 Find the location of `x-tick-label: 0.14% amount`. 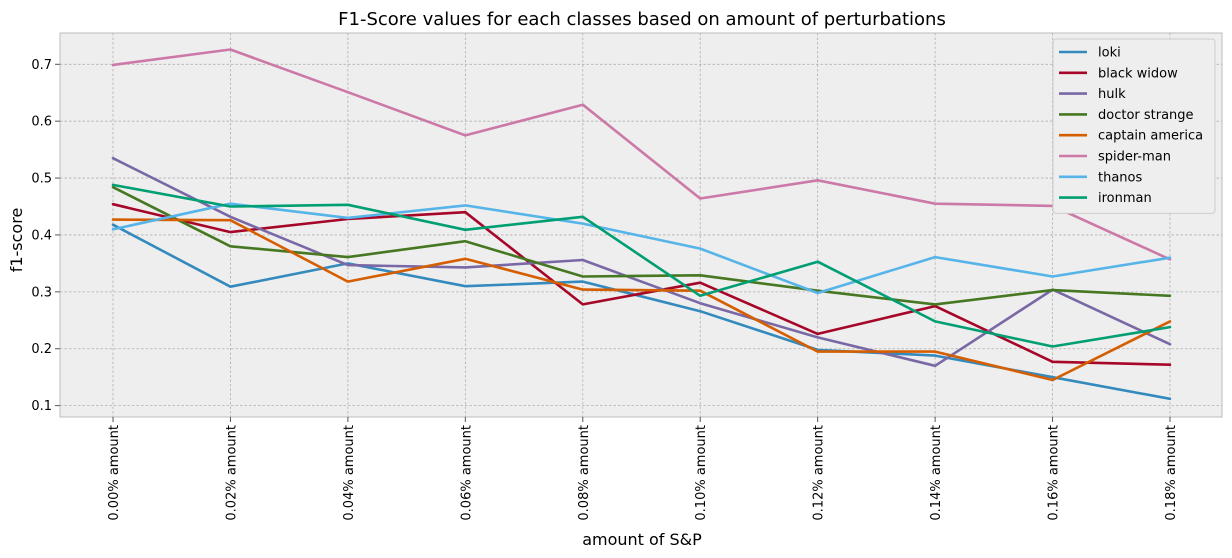

x-tick-label: 0.14% amount is located at coordinates (936, 473).